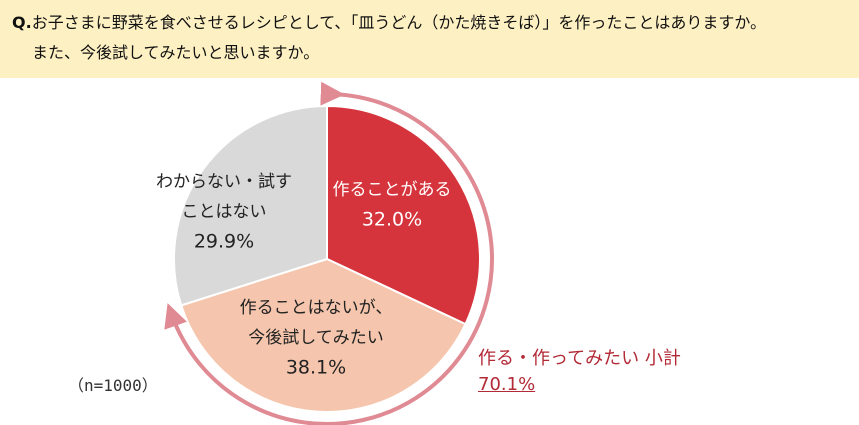 Image resolution: width=859 pixels, height=425 pixels. What do you see at coordinates (507, 384) in the screenshot?
I see `subtotal-value: 70.1%` at bounding box center [507, 384].